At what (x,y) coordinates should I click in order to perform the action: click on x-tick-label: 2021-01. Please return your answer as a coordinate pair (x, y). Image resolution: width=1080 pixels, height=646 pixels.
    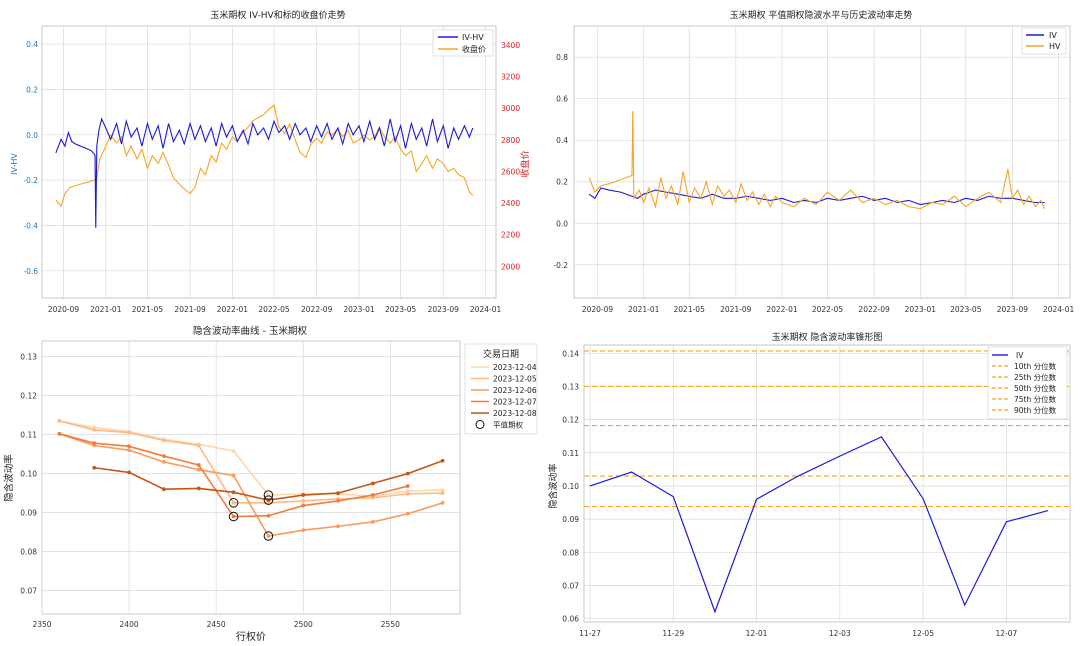
    Looking at the image, I should click on (644, 309).